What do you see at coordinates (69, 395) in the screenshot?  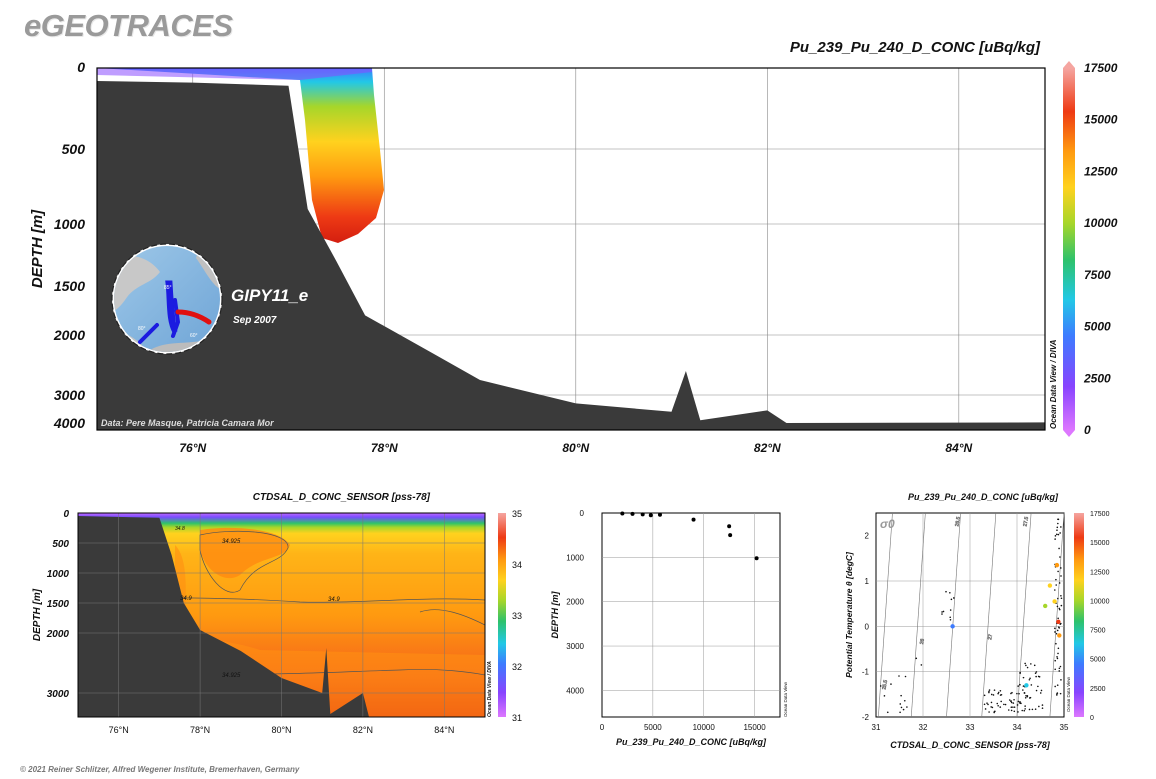 I see `main-y-tick-3000: 3000` at bounding box center [69, 395].